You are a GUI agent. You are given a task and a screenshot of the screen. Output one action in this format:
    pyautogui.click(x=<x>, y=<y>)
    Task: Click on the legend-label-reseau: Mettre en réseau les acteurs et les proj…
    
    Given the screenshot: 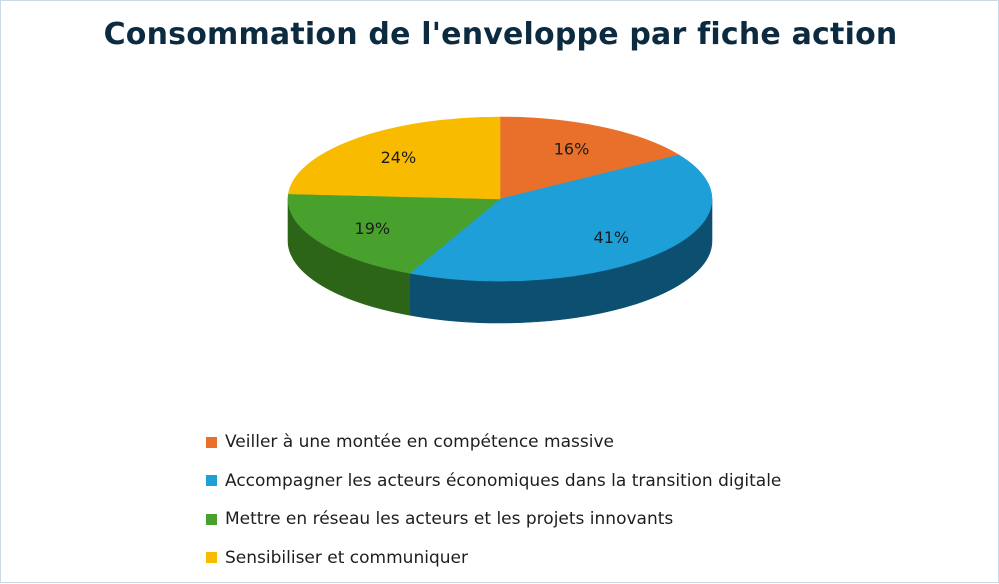 What is the action you would take?
    pyautogui.click(x=449, y=519)
    